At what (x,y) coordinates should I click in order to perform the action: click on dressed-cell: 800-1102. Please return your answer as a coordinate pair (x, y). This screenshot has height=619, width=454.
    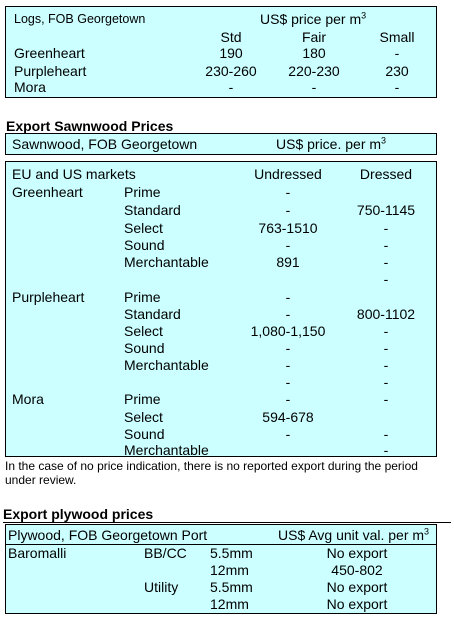
    Looking at the image, I should click on (386, 314).